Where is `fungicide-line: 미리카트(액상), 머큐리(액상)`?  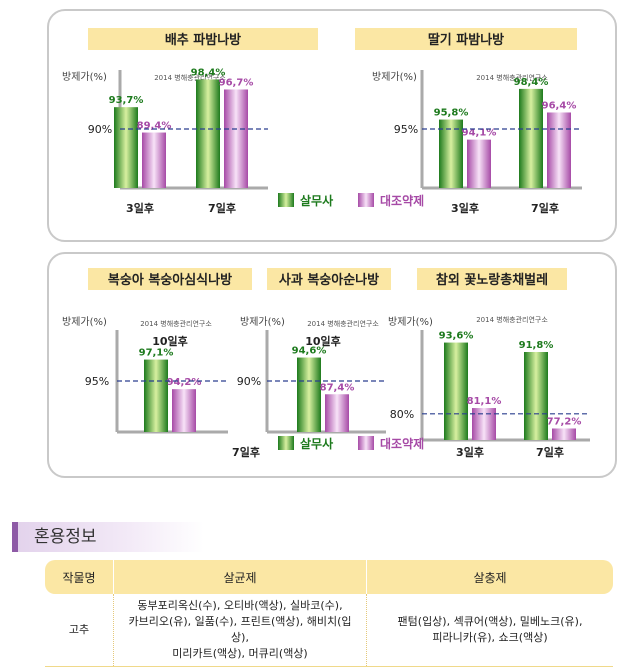 fungicide-line: 미리카트(액상), 머큐리(액상) is located at coordinates (240, 653).